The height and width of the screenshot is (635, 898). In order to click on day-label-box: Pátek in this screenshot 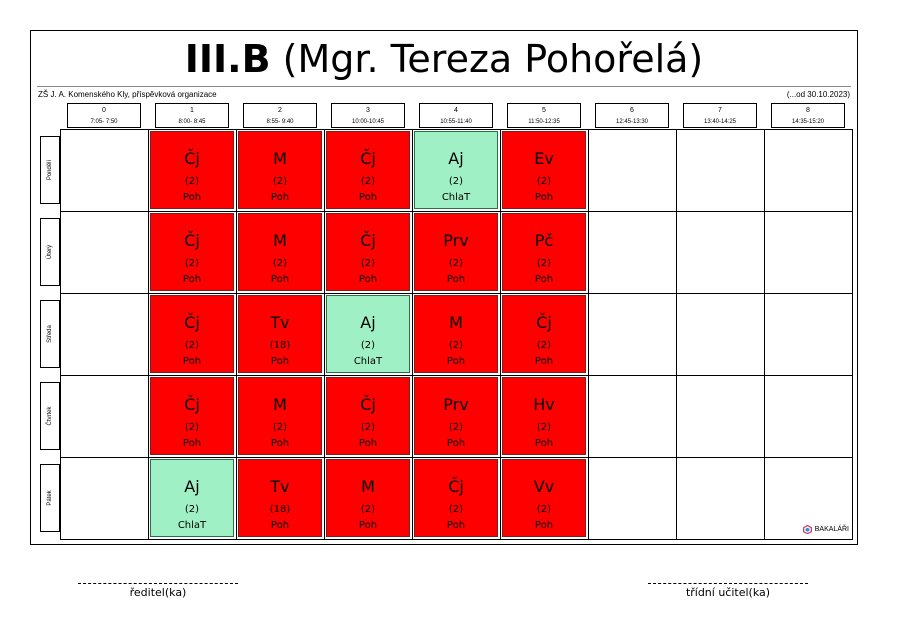, I will do `click(50, 498)`.